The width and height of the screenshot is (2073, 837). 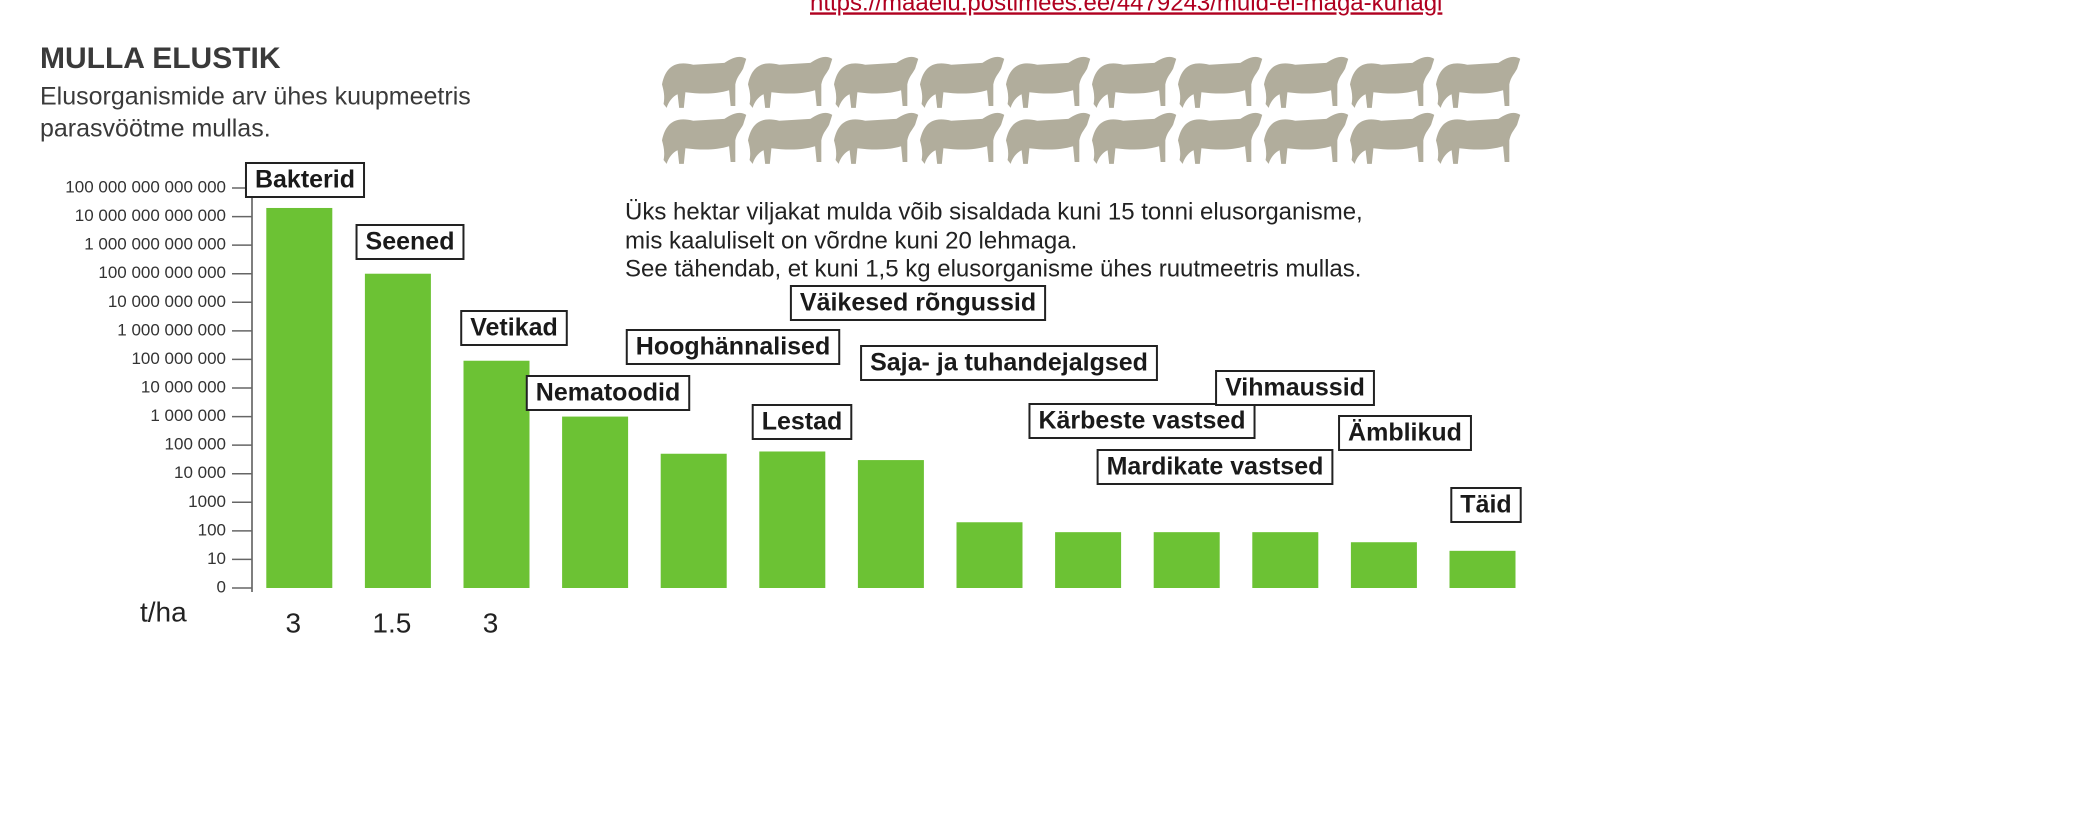 I want to click on y-tick-label: 10 000, so click(x=200, y=472).